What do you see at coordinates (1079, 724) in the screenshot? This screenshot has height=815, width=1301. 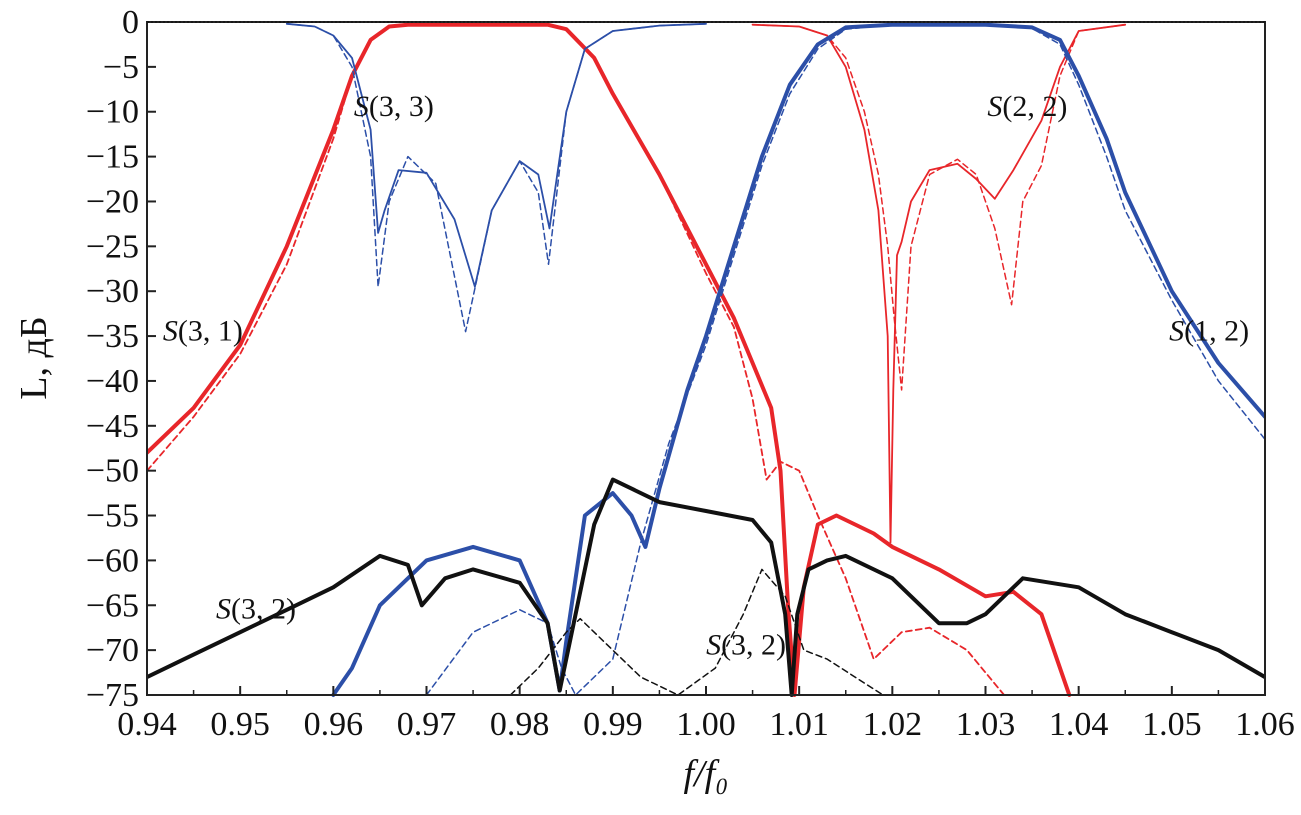 I see `x-tick-label: 1.04` at bounding box center [1079, 724].